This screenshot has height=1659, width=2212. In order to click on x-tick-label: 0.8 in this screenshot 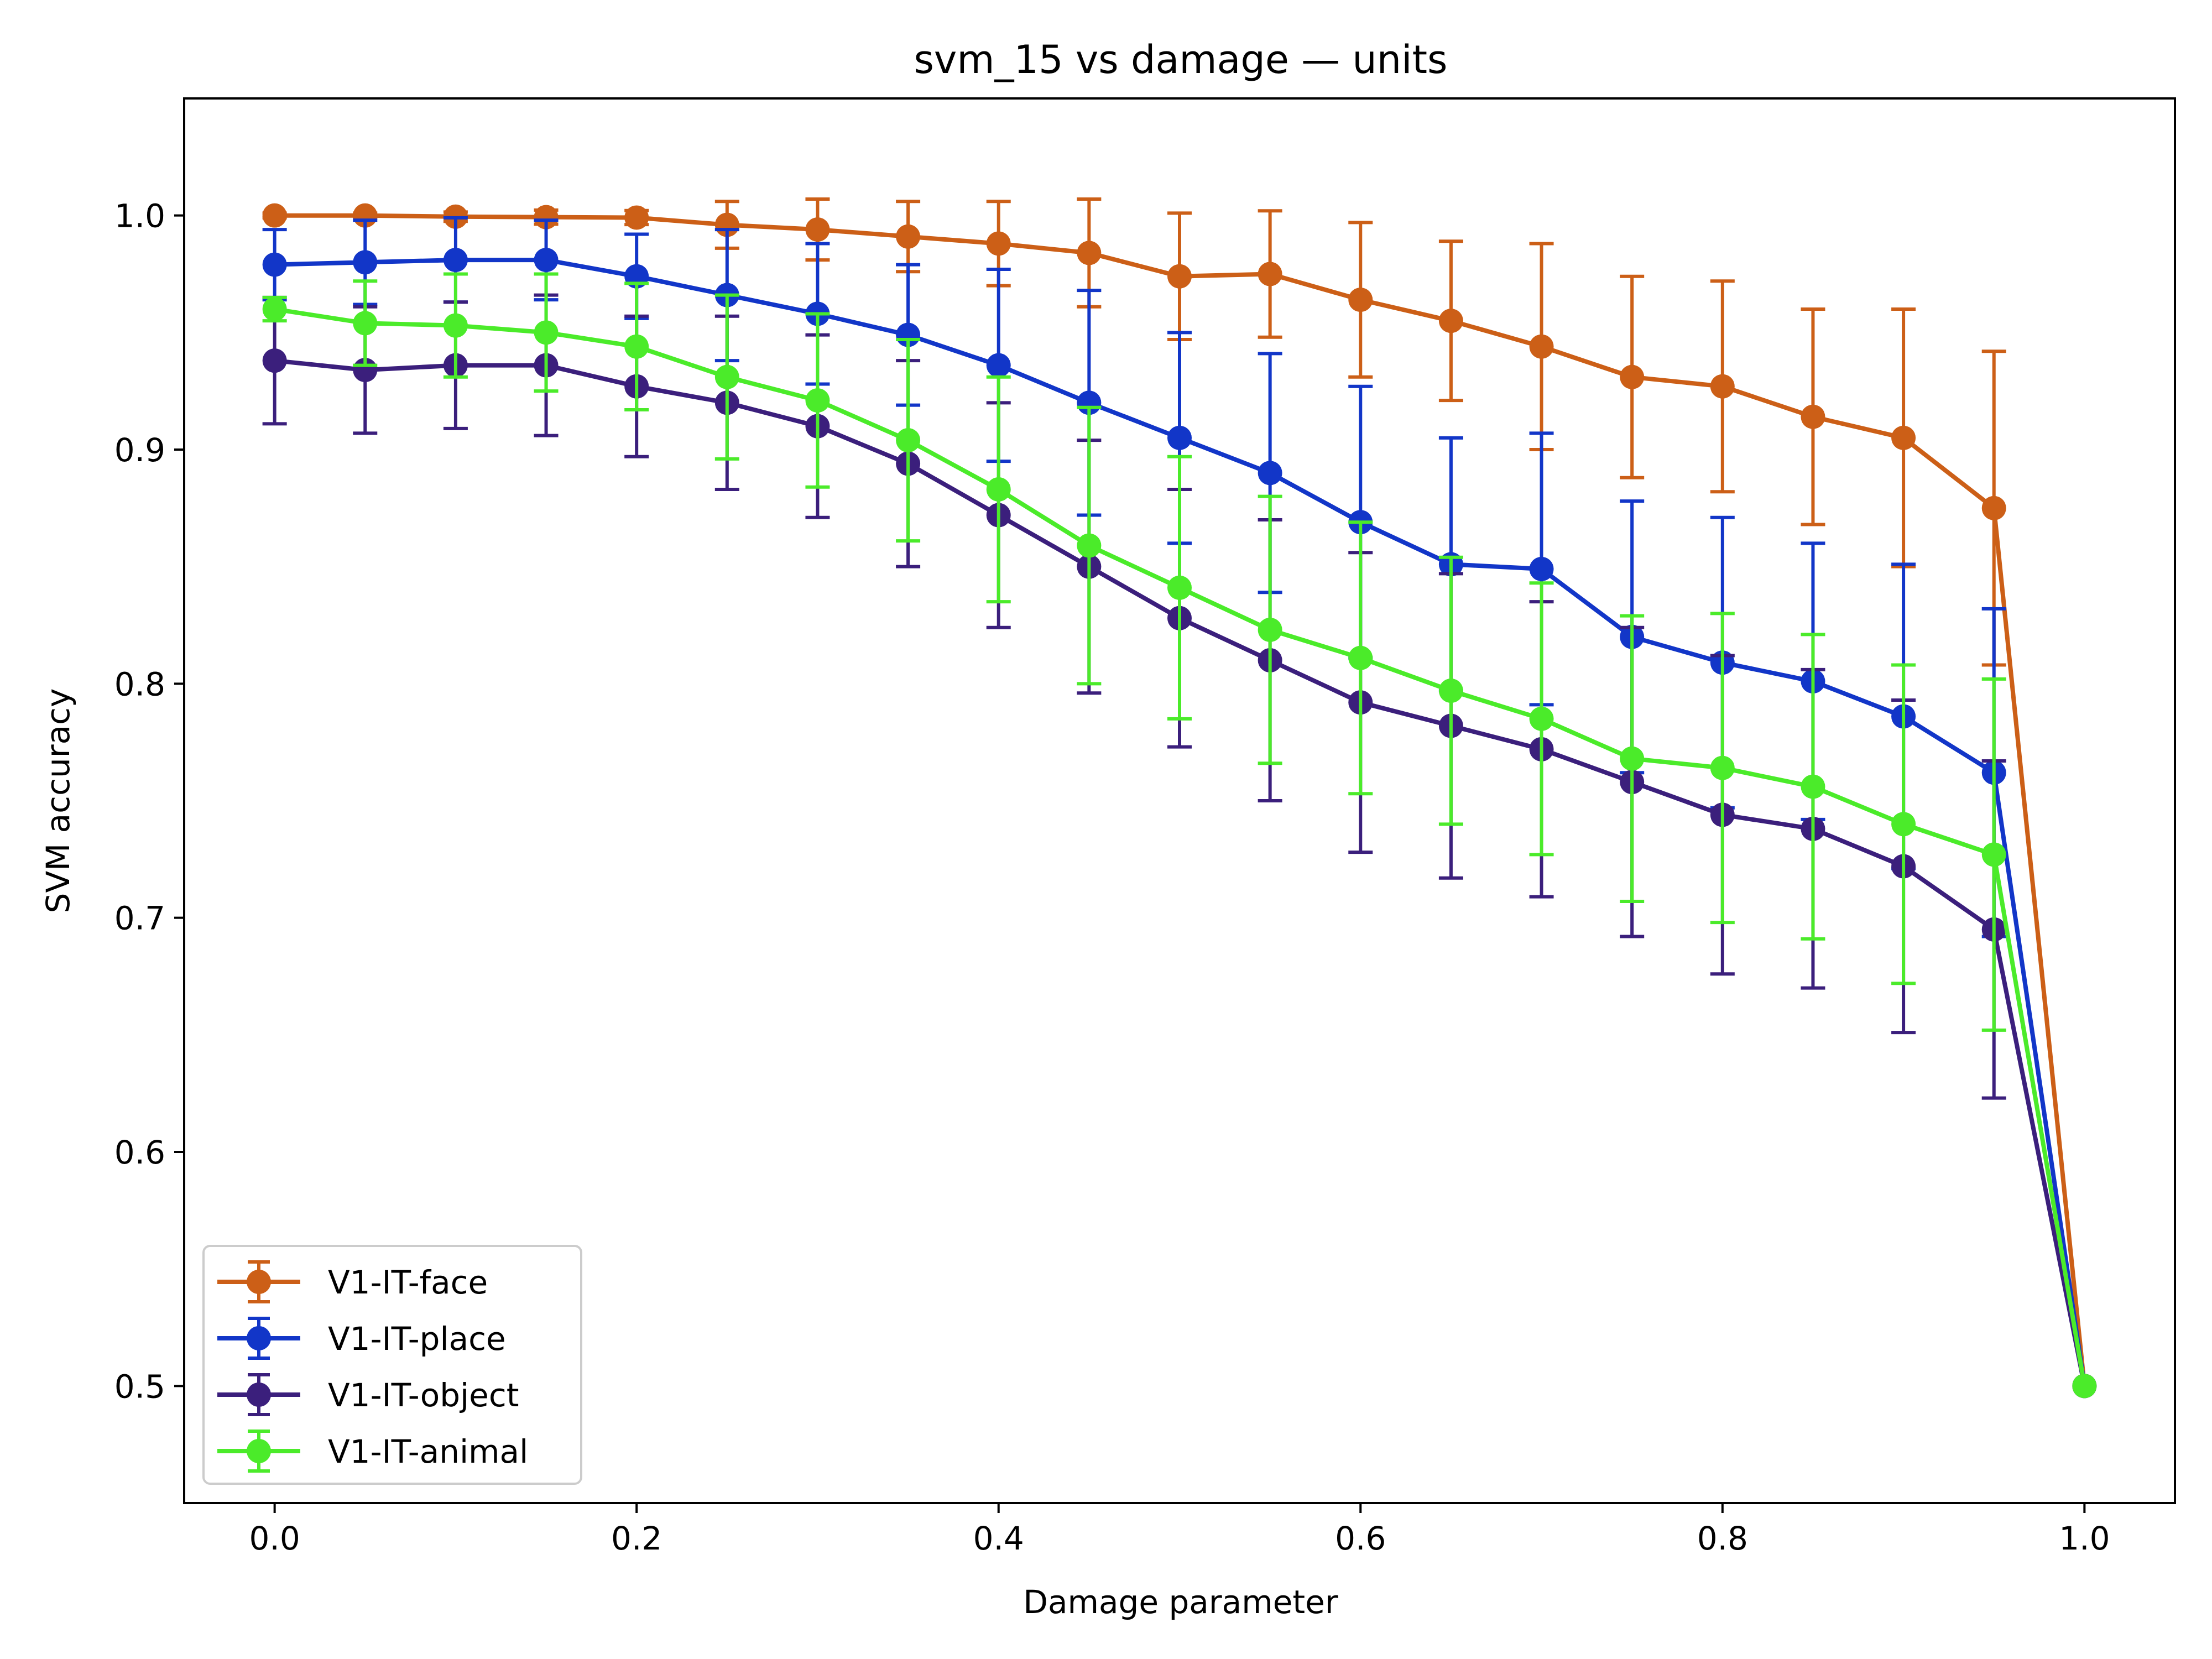, I will do `click(1723, 1539)`.